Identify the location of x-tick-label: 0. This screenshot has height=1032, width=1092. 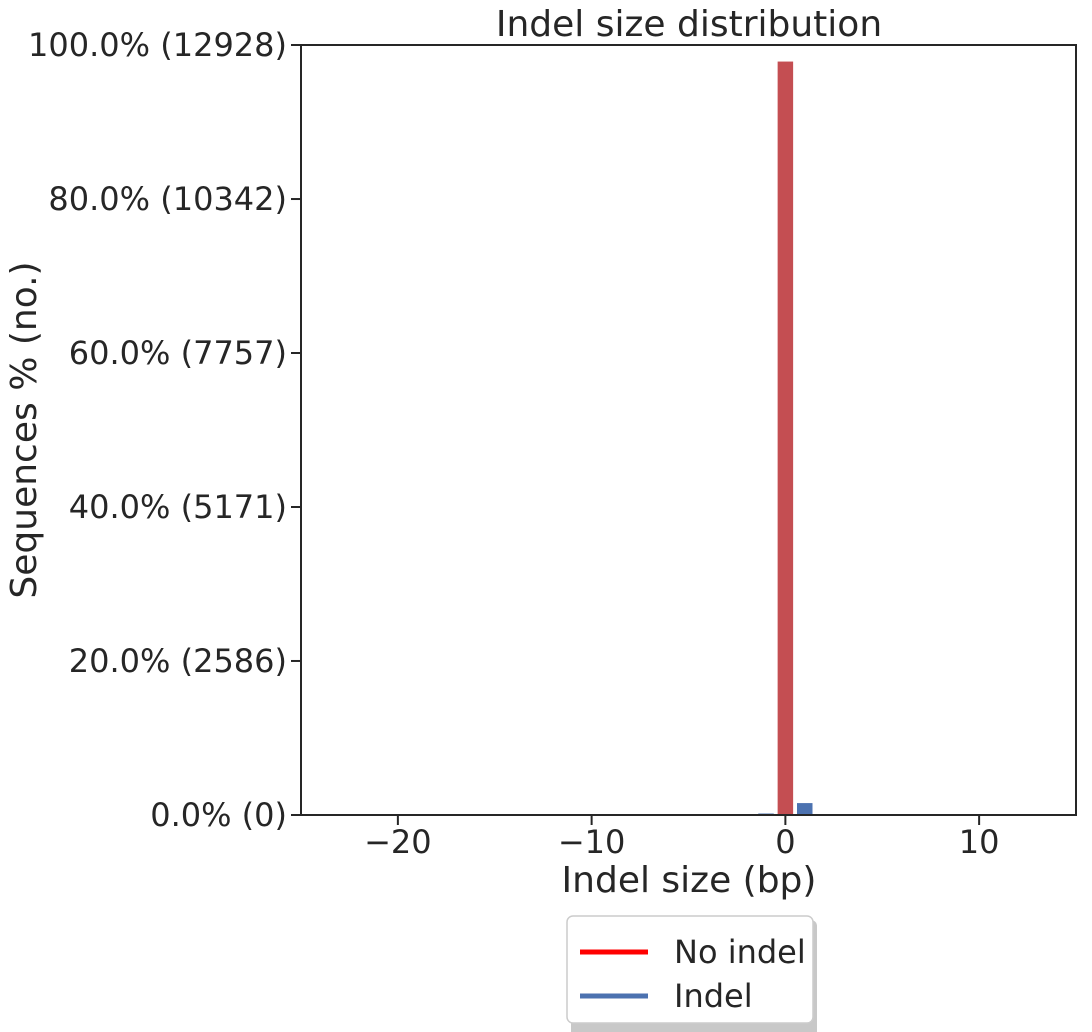
(785, 842).